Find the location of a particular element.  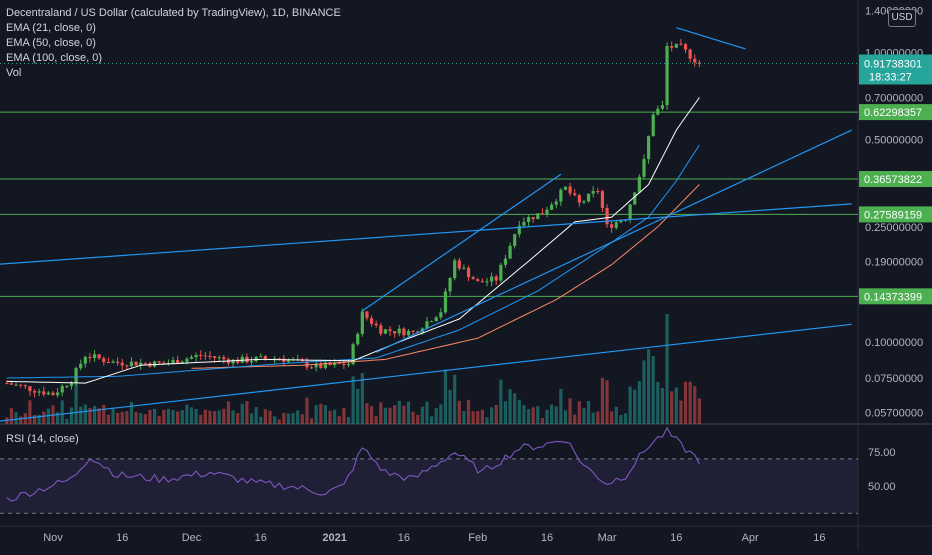

rsi-tick-label: 50.00 is located at coordinates (882, 487).